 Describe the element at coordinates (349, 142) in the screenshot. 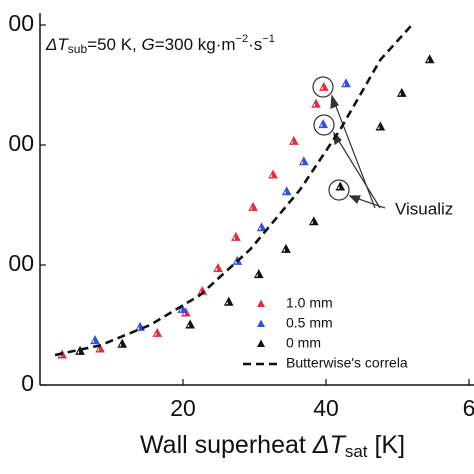

I see `callout-markers` at that location.